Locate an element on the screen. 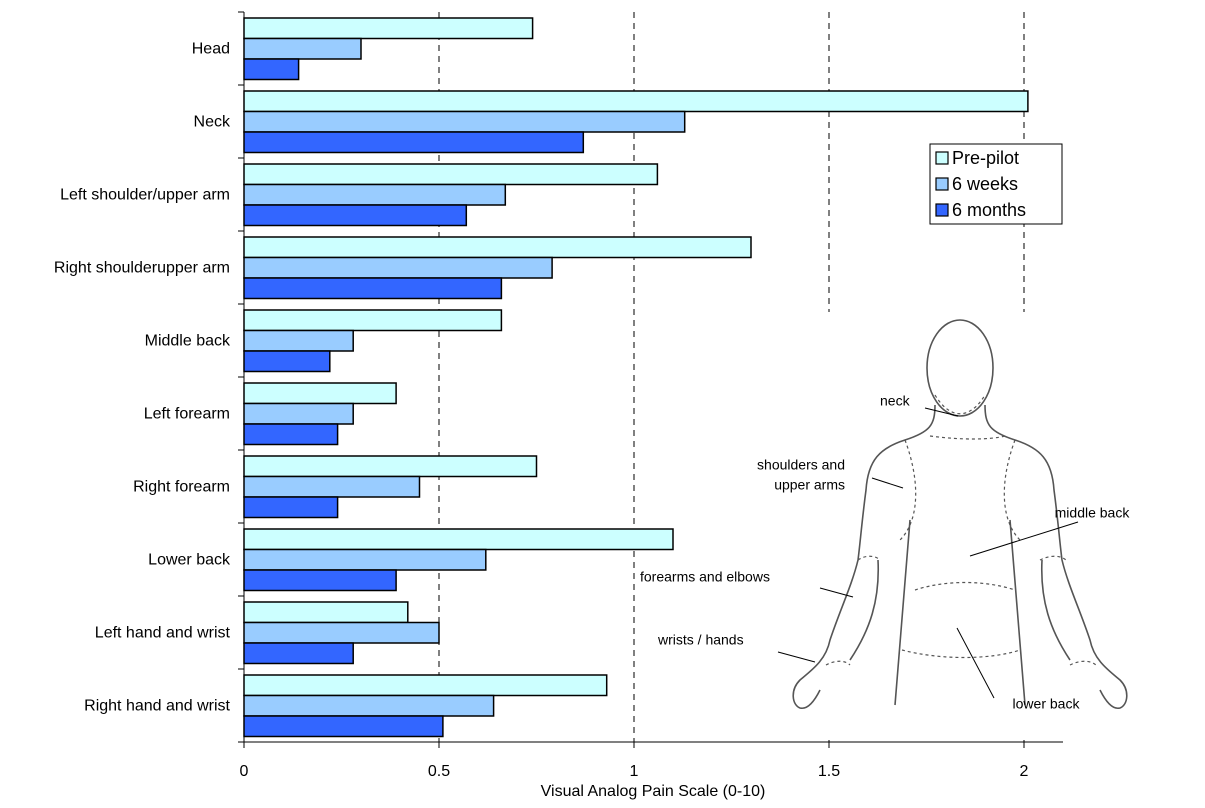 The width and height of the screenshot is (1205, 808). legend-box is located at coordinates (996, 184).